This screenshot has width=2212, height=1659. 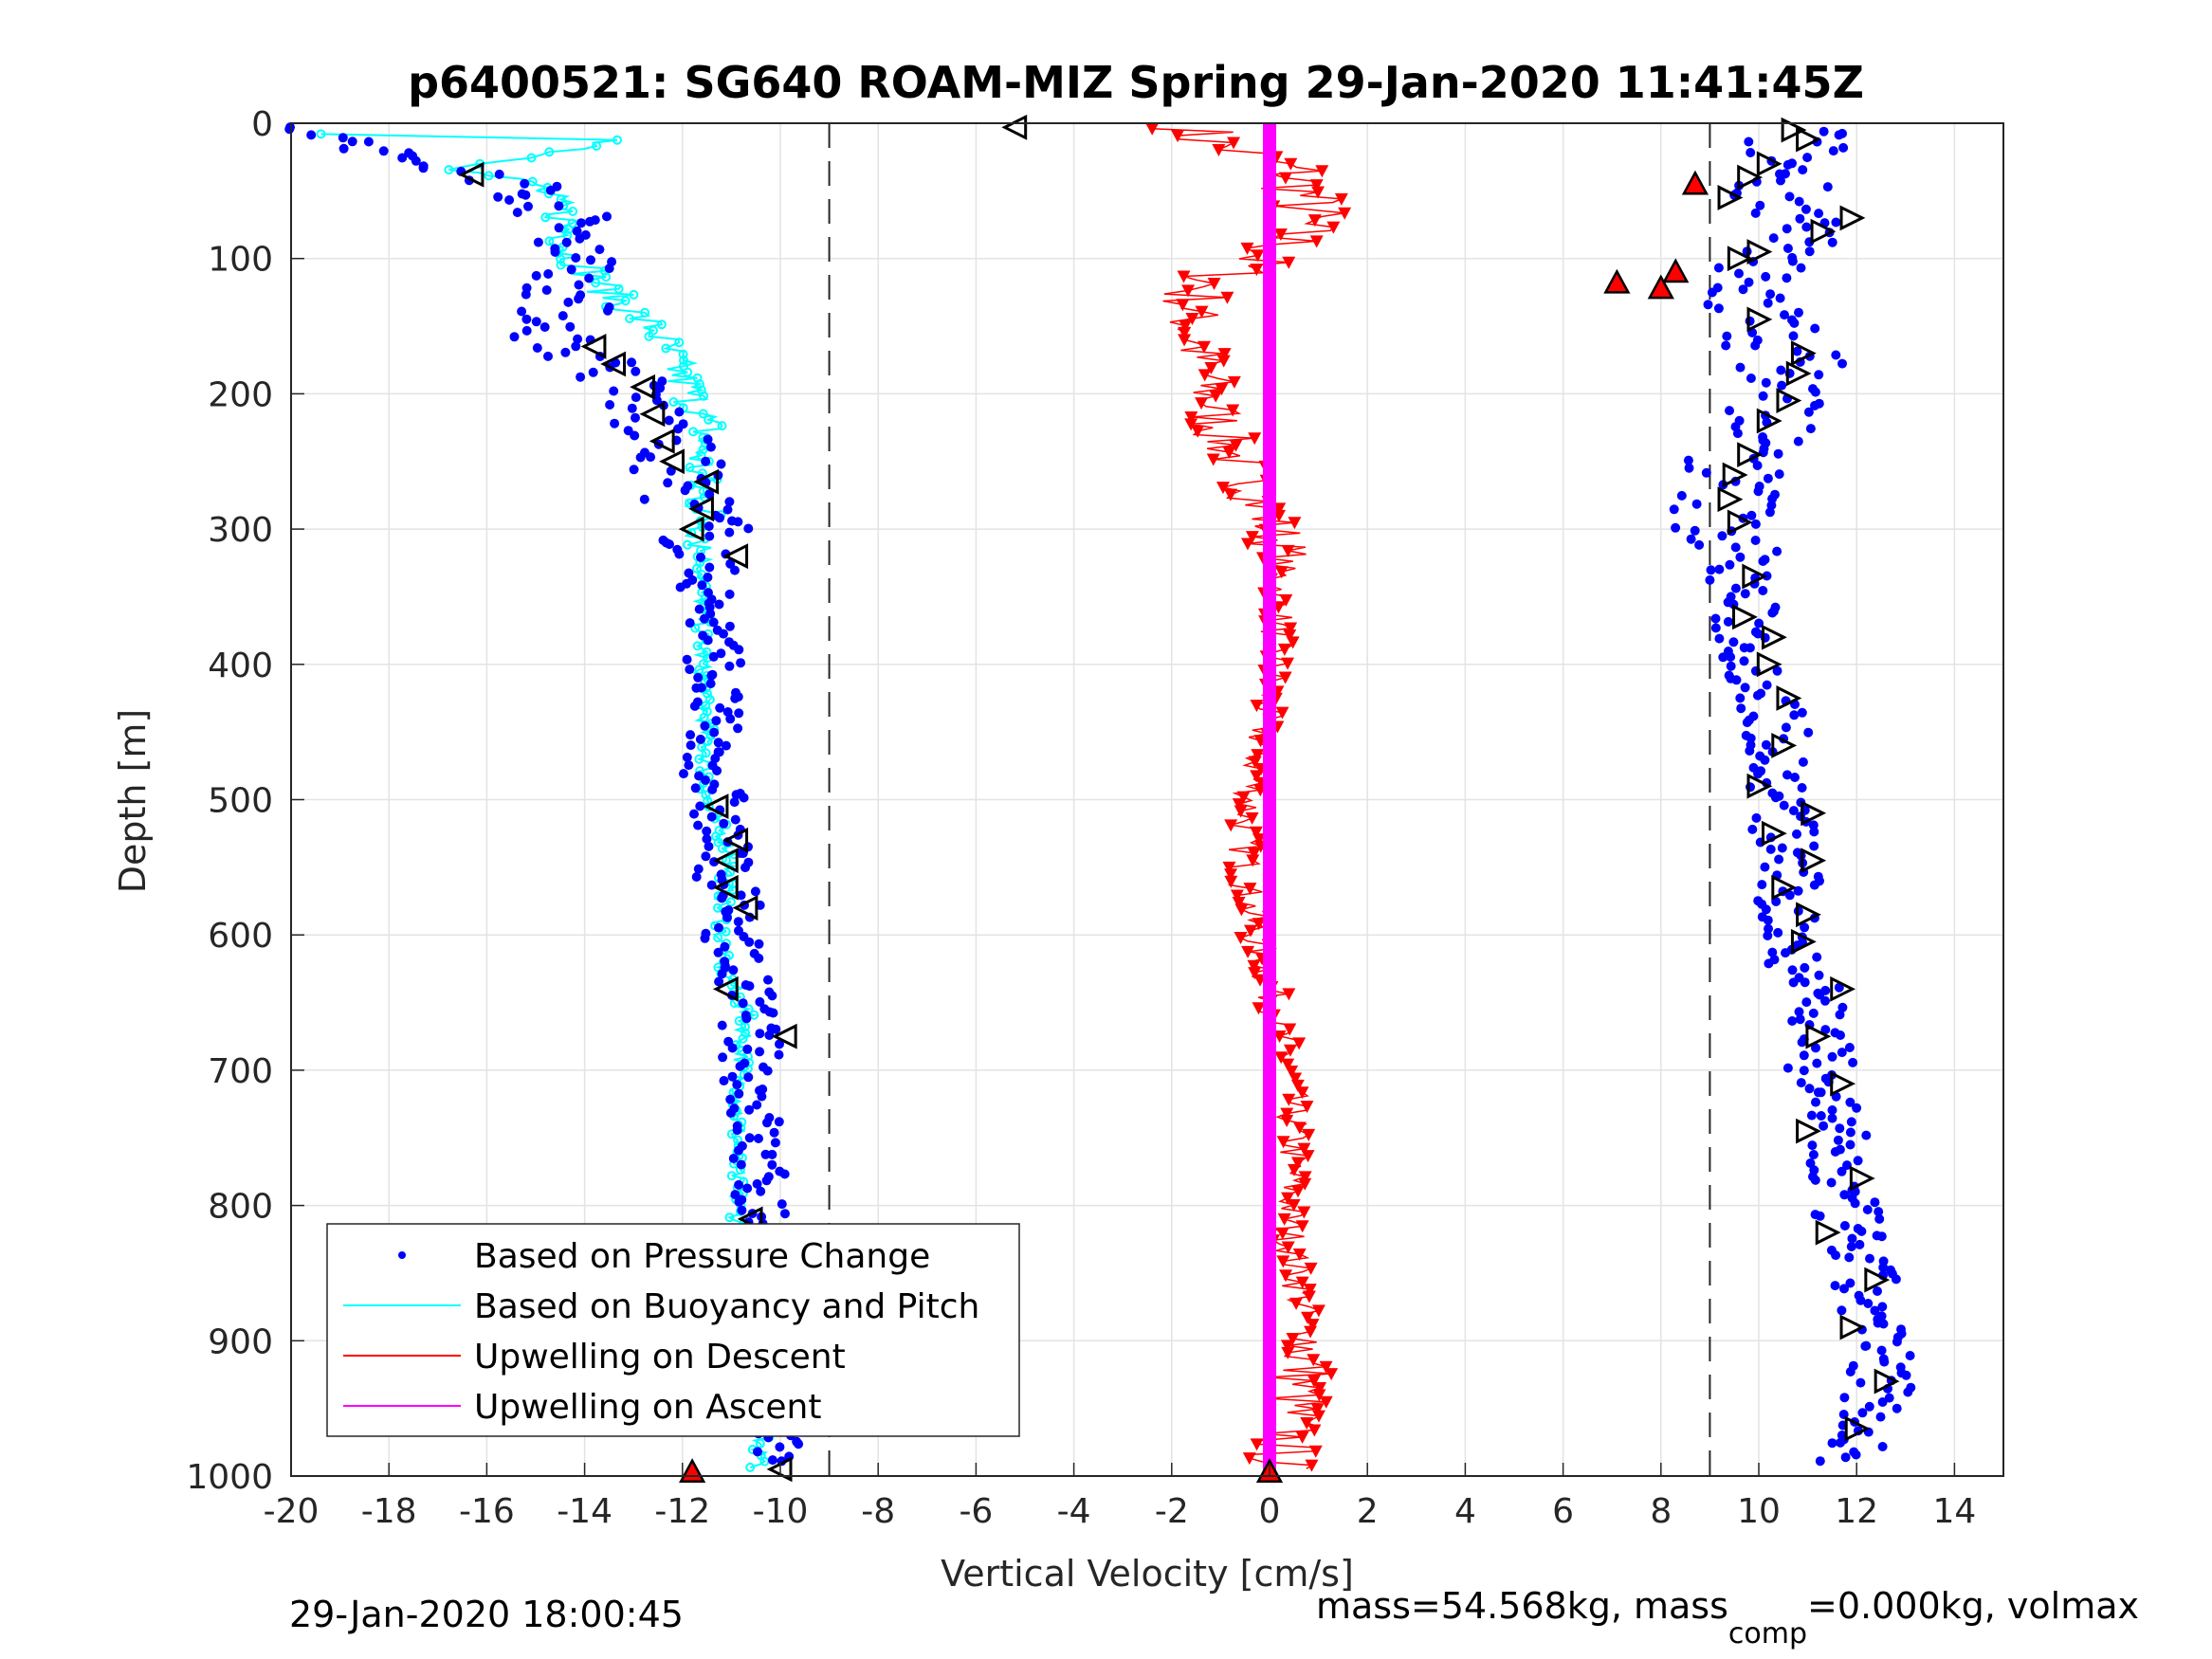 I want to click on x-axis-label: Vertical Velocity [cm/s], so click(x=1147, y=1574).